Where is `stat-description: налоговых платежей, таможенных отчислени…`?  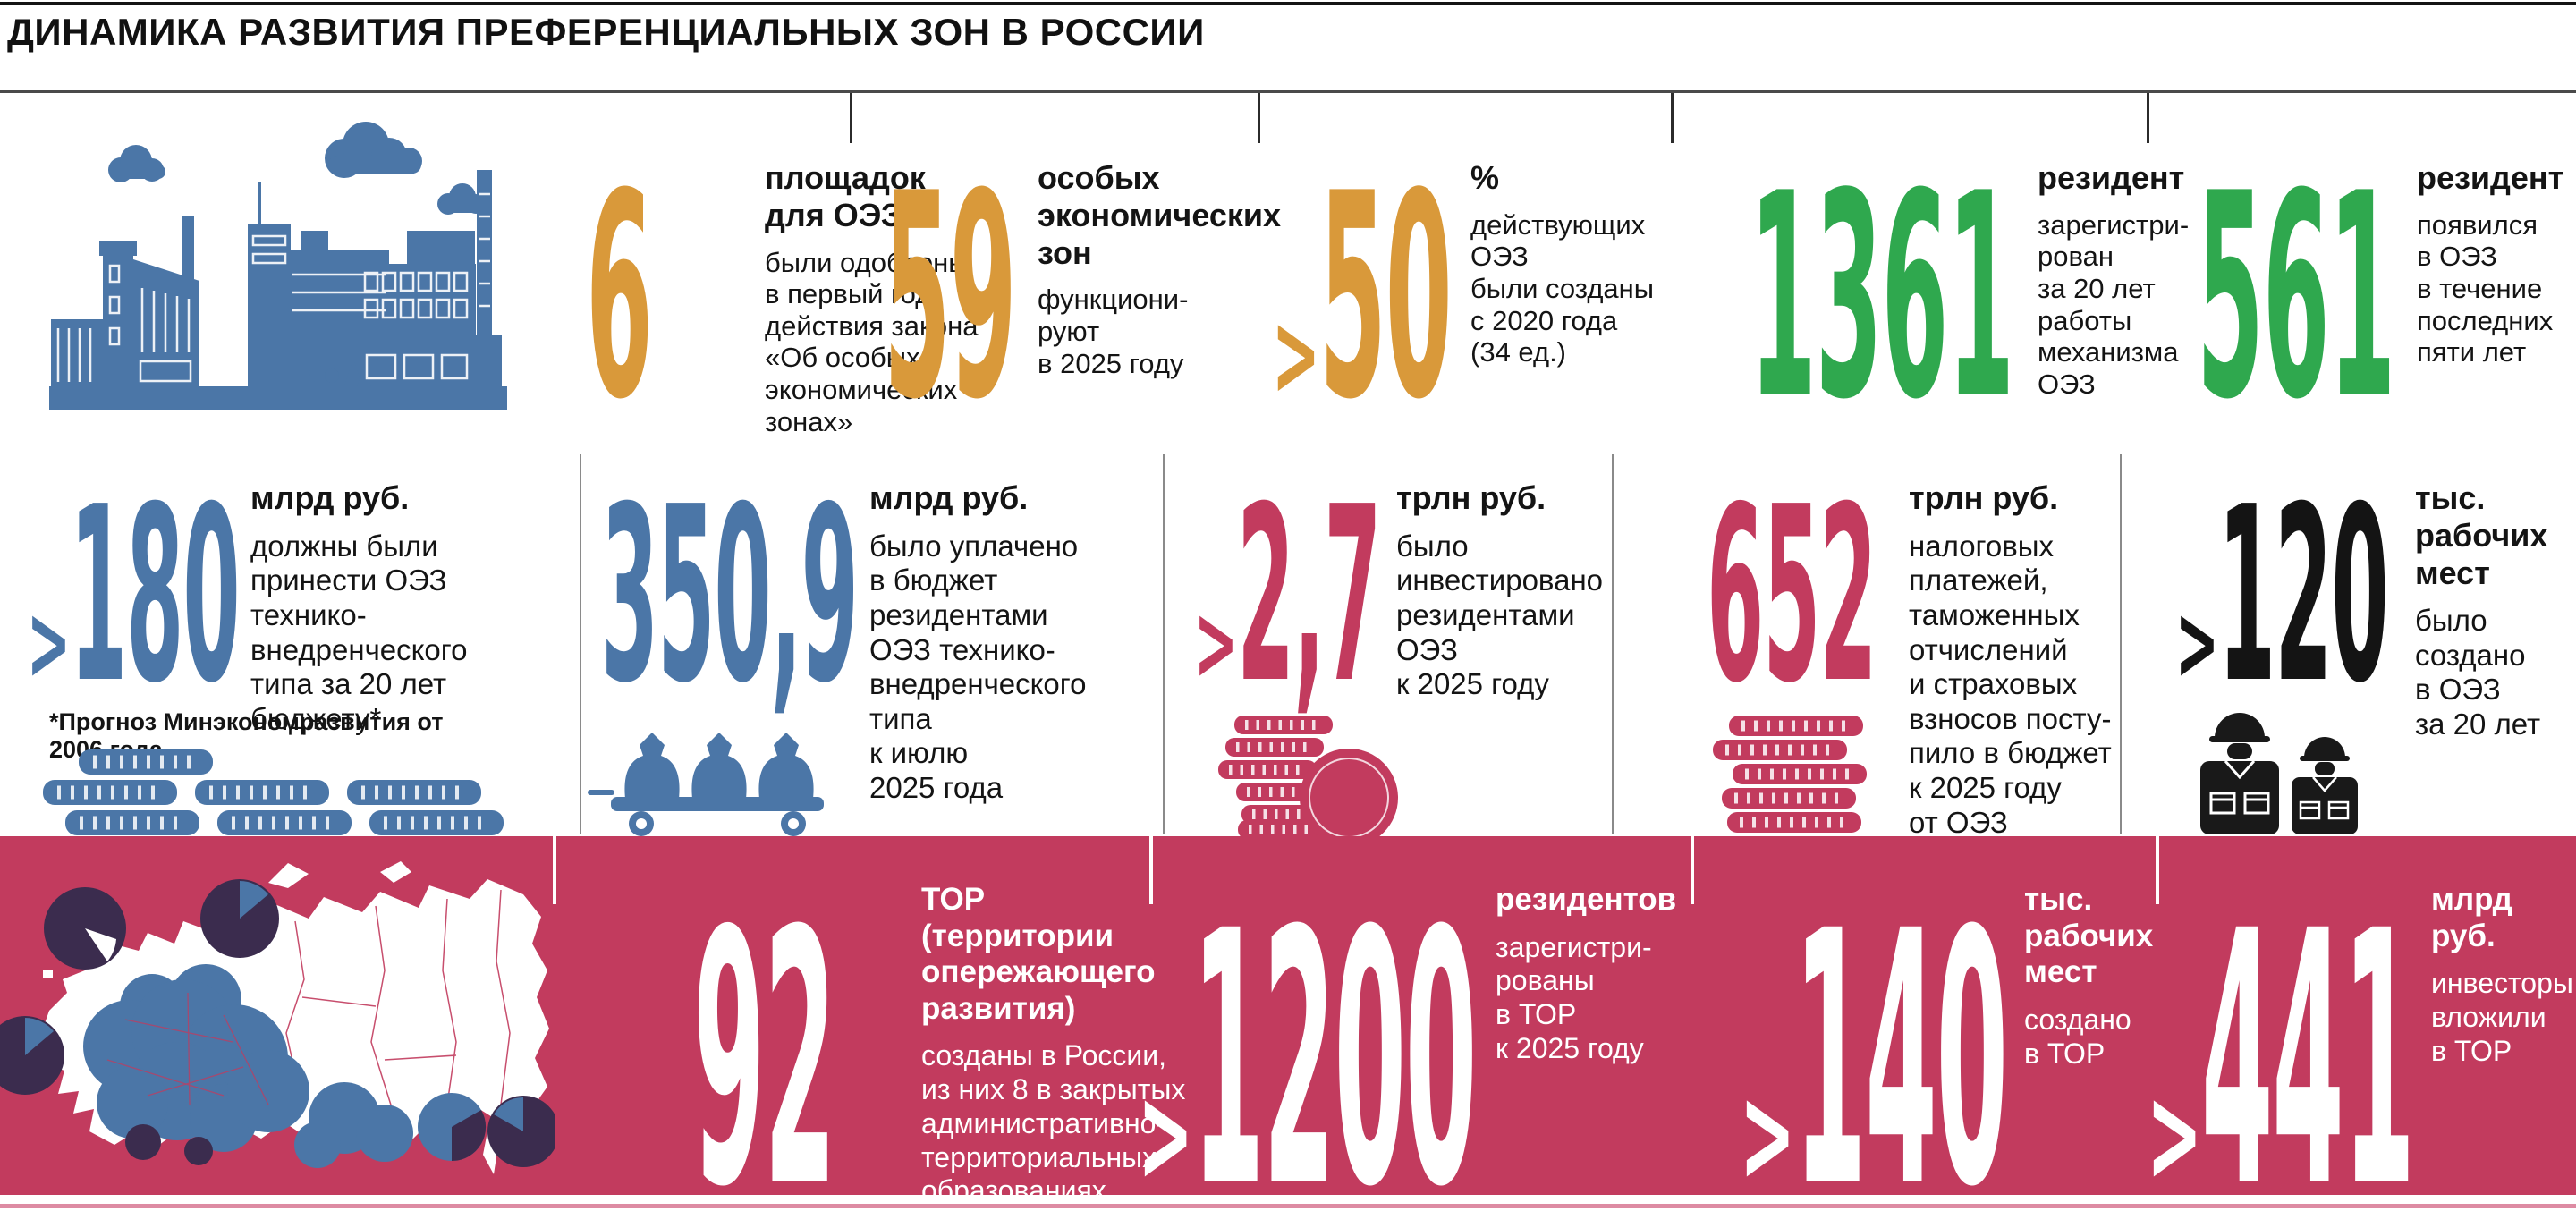
stat-description: налоговых платежей, таможенных отчислени… is located at coordinates (2010, 684).